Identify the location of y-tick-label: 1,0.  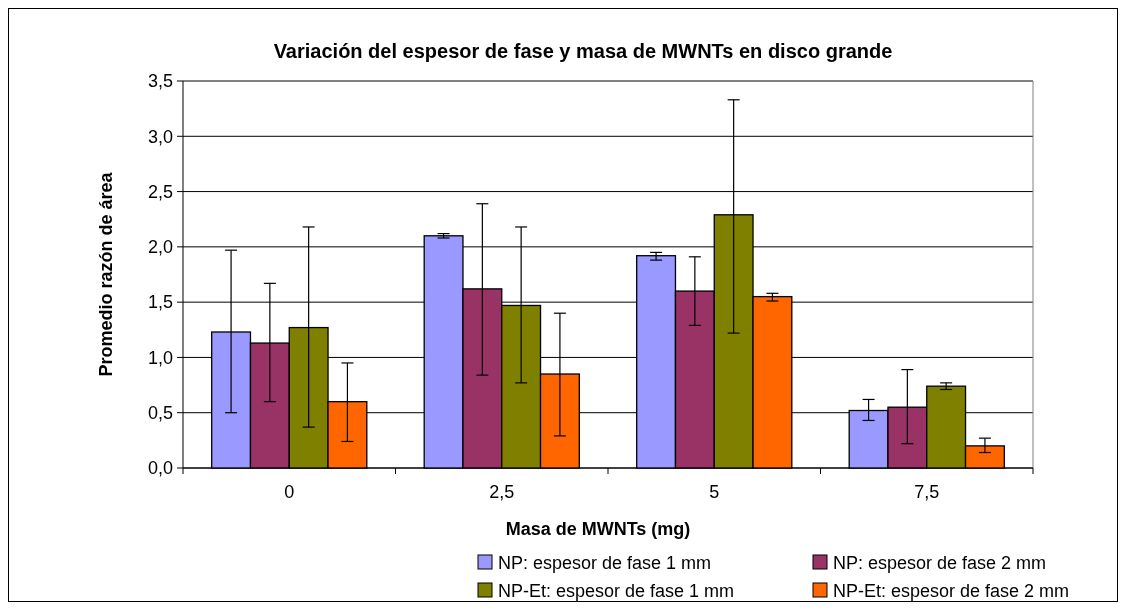
(160, 357).